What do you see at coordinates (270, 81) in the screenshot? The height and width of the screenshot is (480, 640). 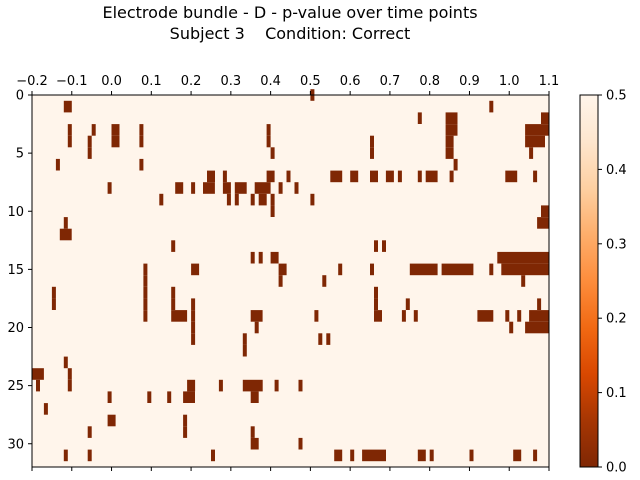 I see `x-tick-label: 0.4` at bounding box center [270, 81].